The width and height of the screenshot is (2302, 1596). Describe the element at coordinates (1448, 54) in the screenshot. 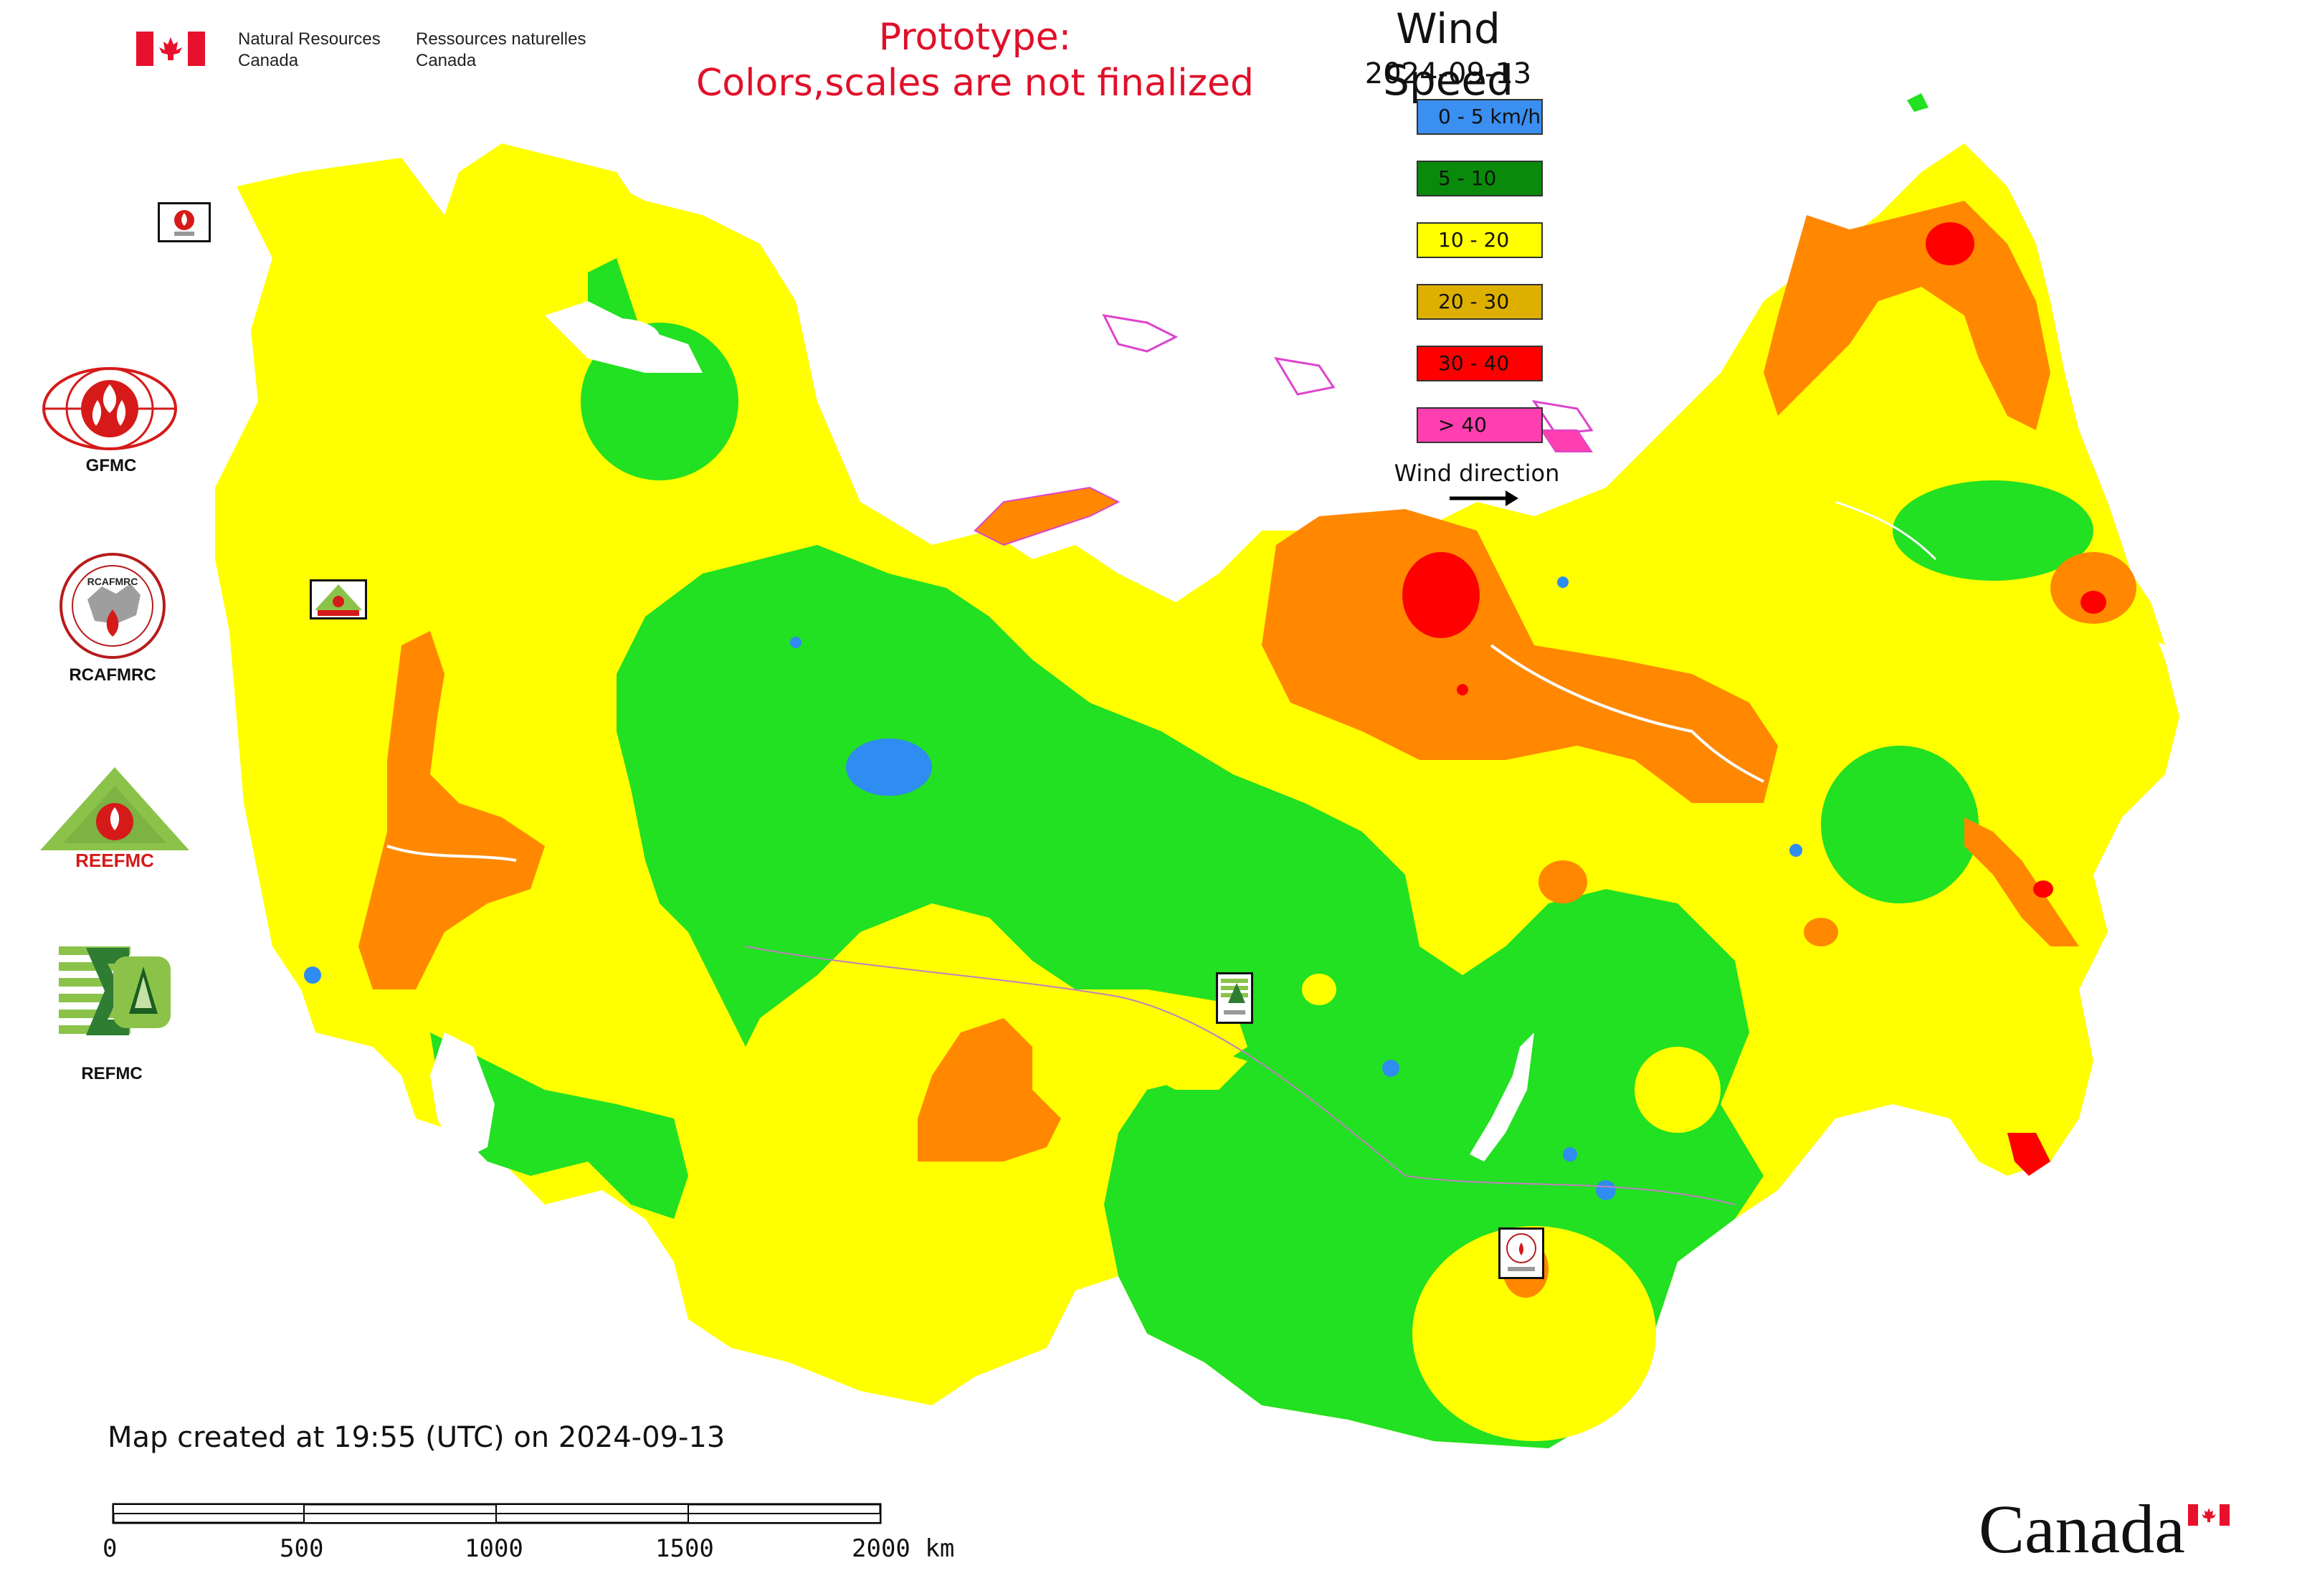

I see `legend-title: Wind Speed` at that location.